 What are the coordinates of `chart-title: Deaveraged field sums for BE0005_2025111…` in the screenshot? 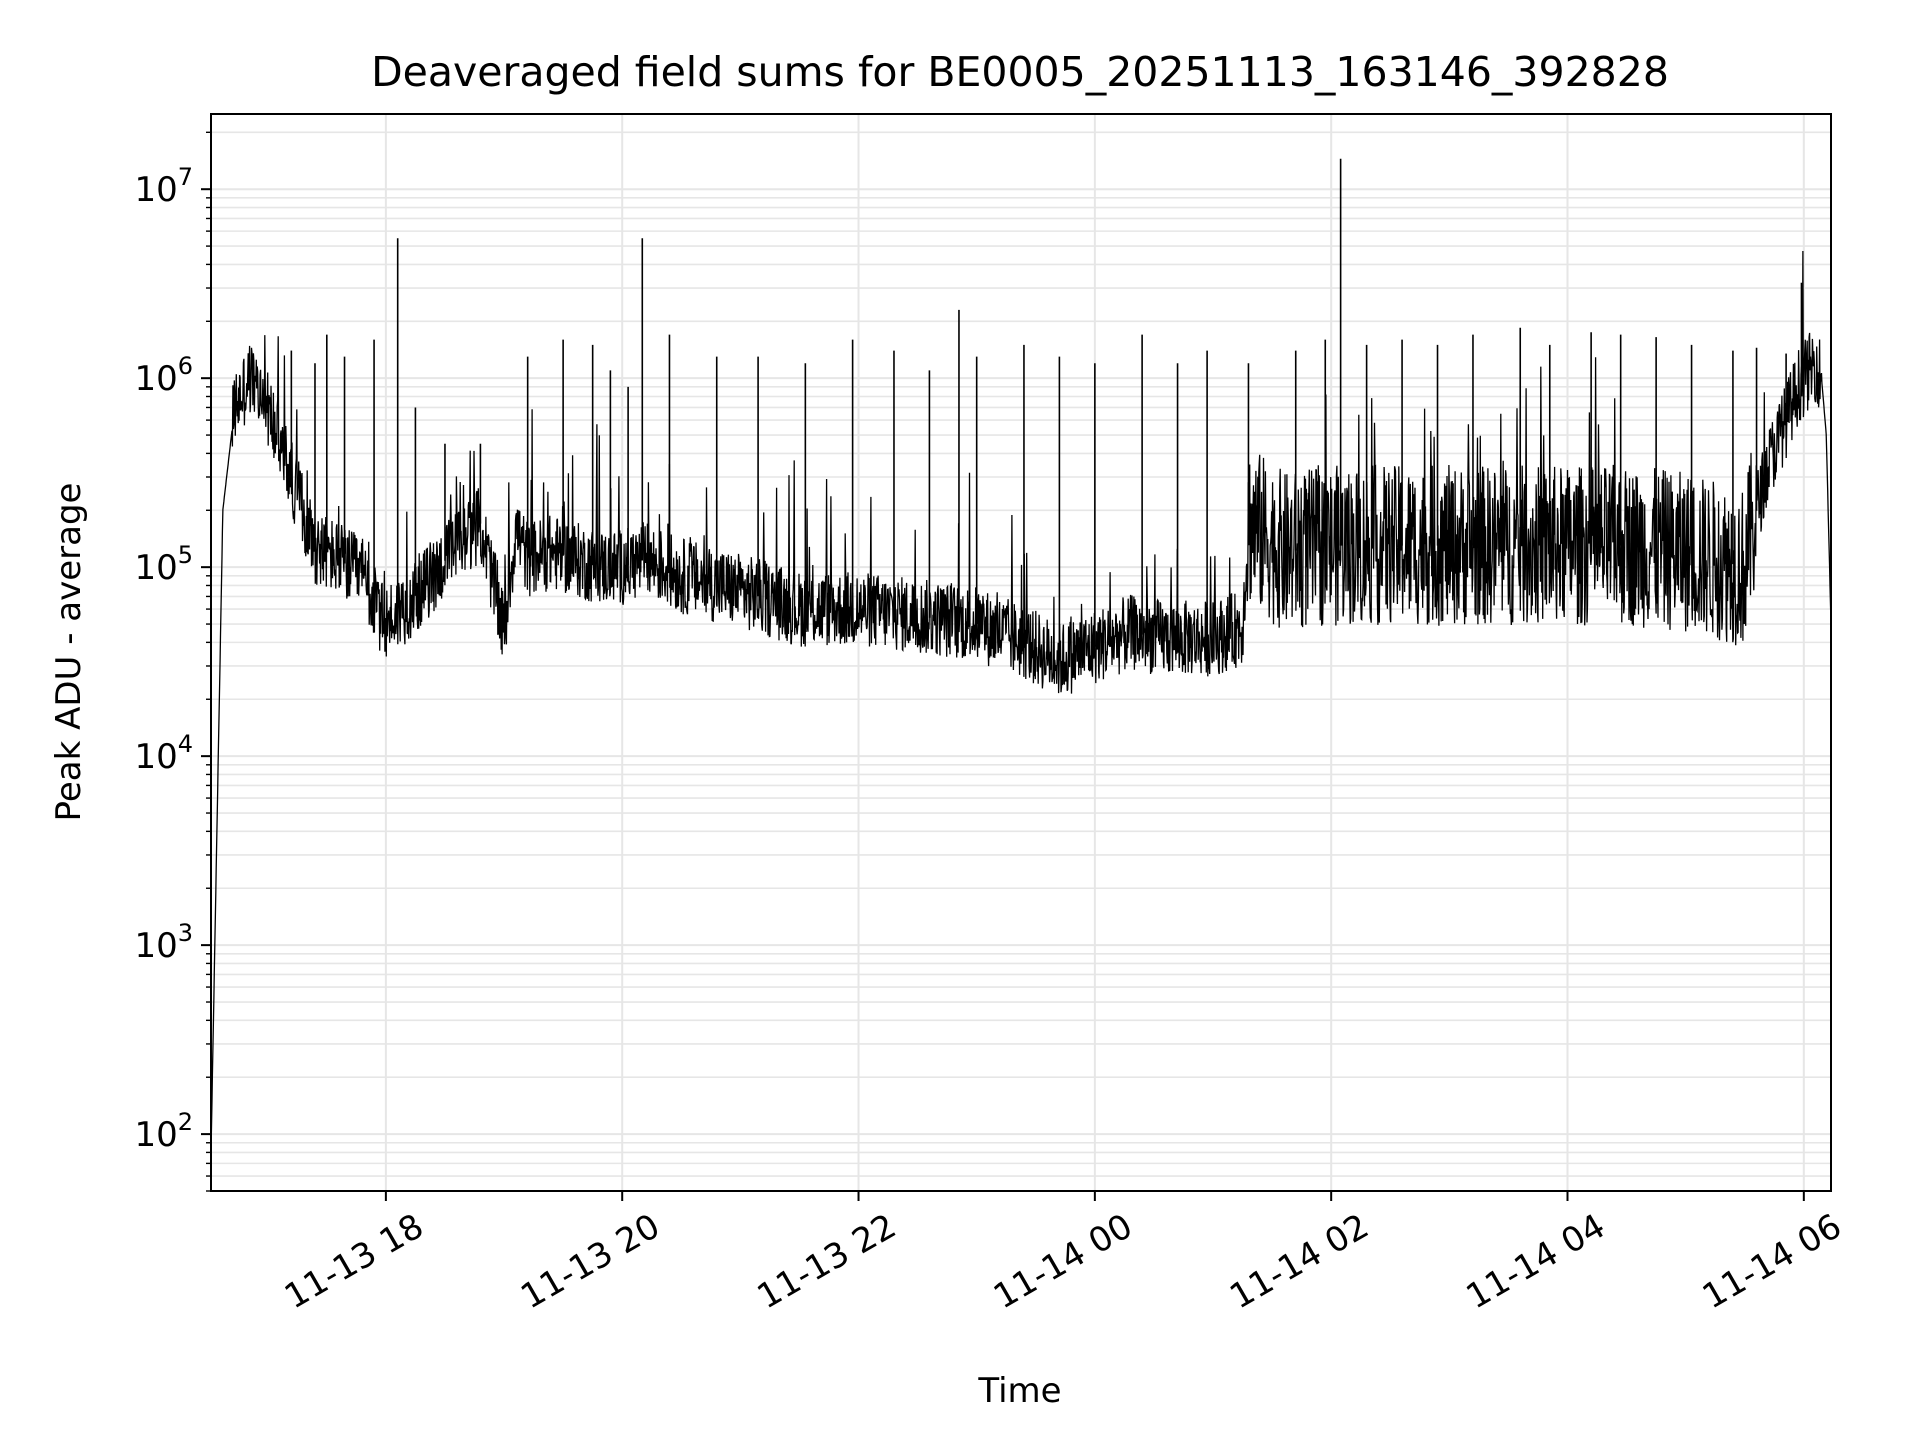 It's located at (1020, 72).